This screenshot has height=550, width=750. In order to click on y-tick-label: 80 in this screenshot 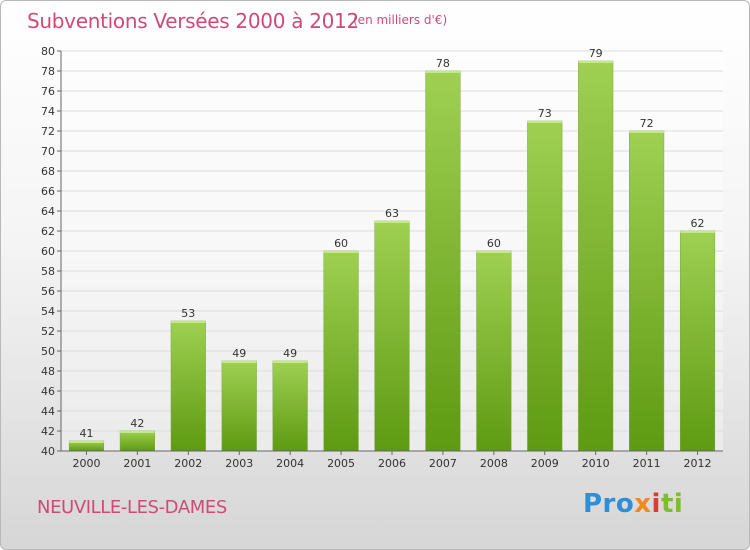, I will do `click(48, 51)`.